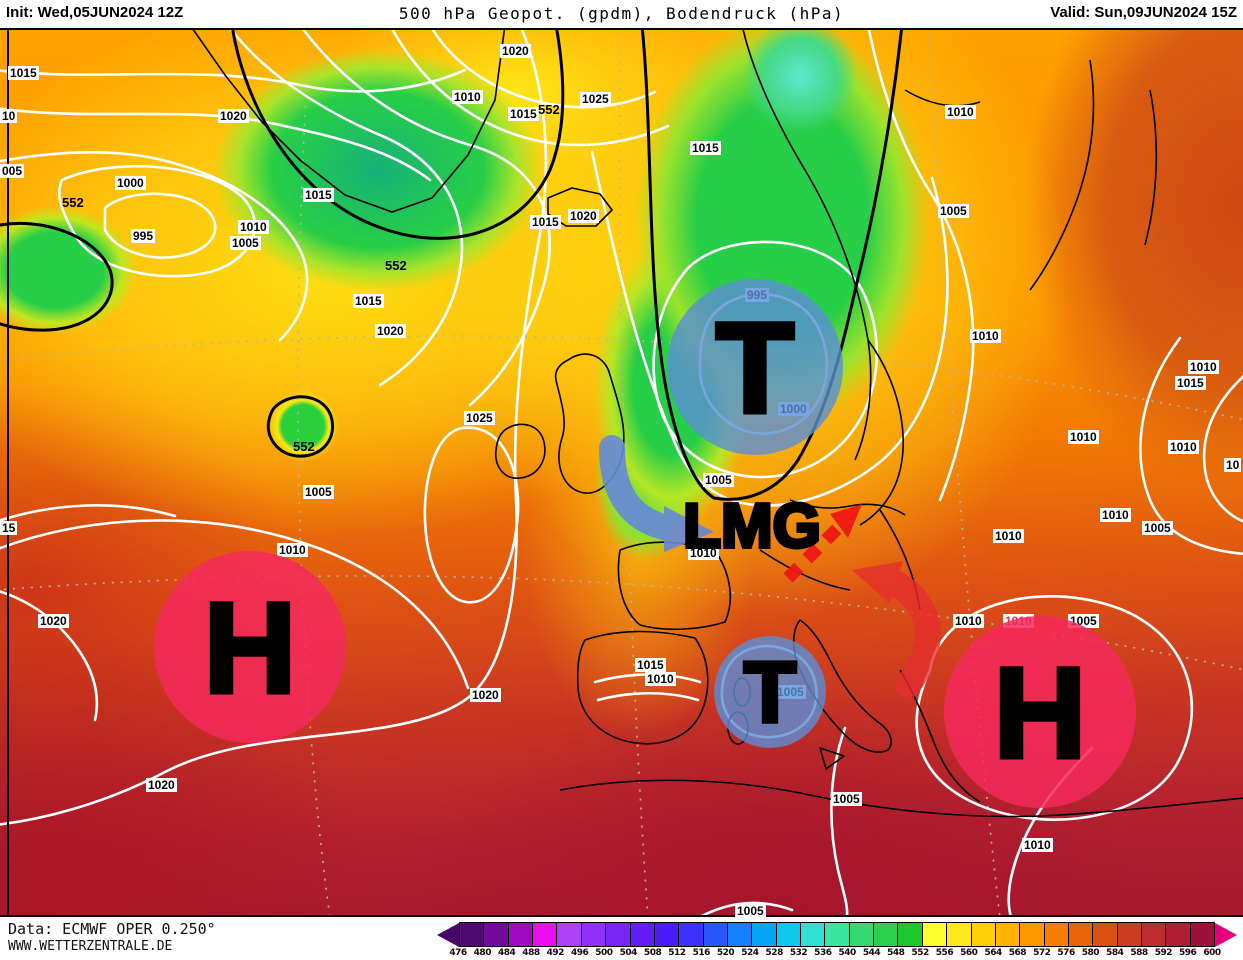 This screenshot has height=960, width=1243. Describe the element at coordinates (458, 953) in the screenshot. I see `colorbar-tick-label: 476` at that location.